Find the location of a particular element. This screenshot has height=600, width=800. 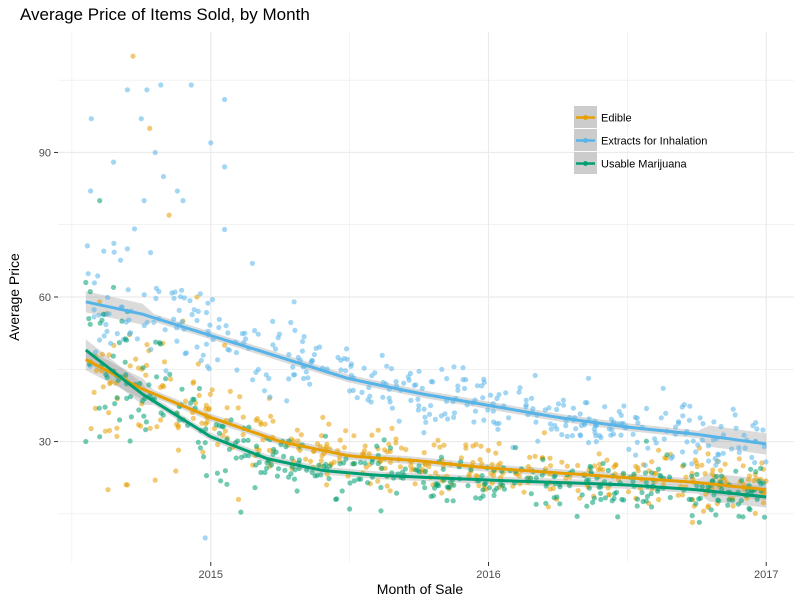

chart-title: Average Price of Items Sold, by Month is located at coordinates (165, 14).